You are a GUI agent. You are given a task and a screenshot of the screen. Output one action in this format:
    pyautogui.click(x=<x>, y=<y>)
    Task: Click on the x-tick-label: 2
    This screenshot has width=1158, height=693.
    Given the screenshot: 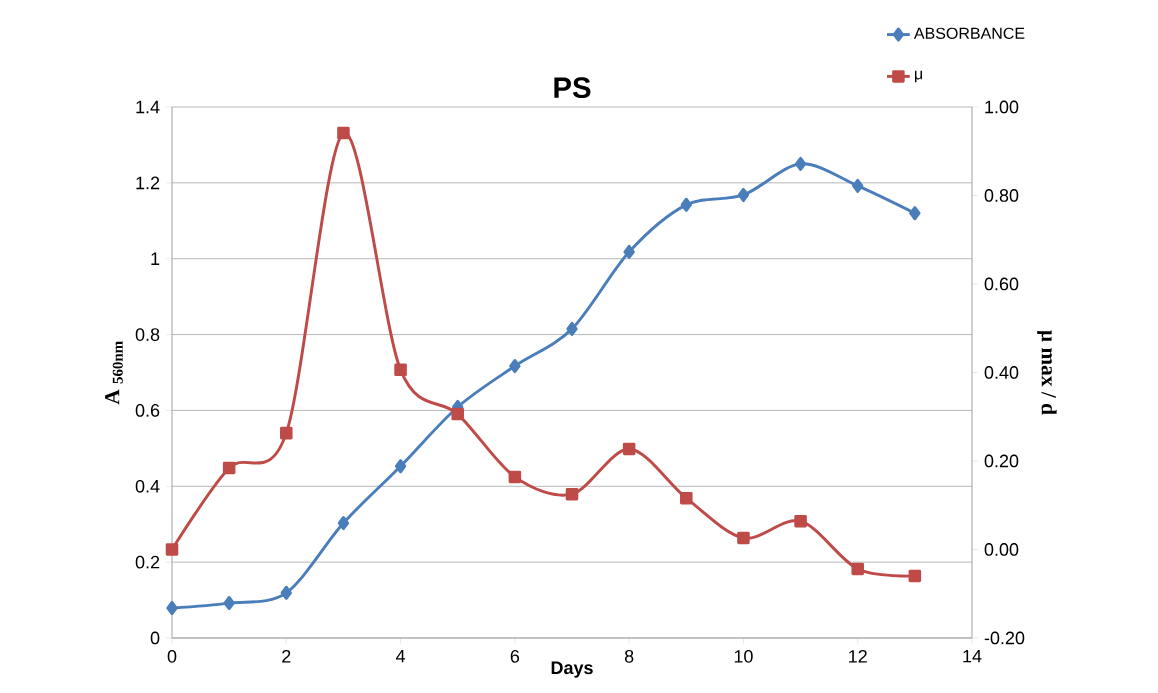 What is the action you would take?
    pyautogui.click(x=286, y=656)
    